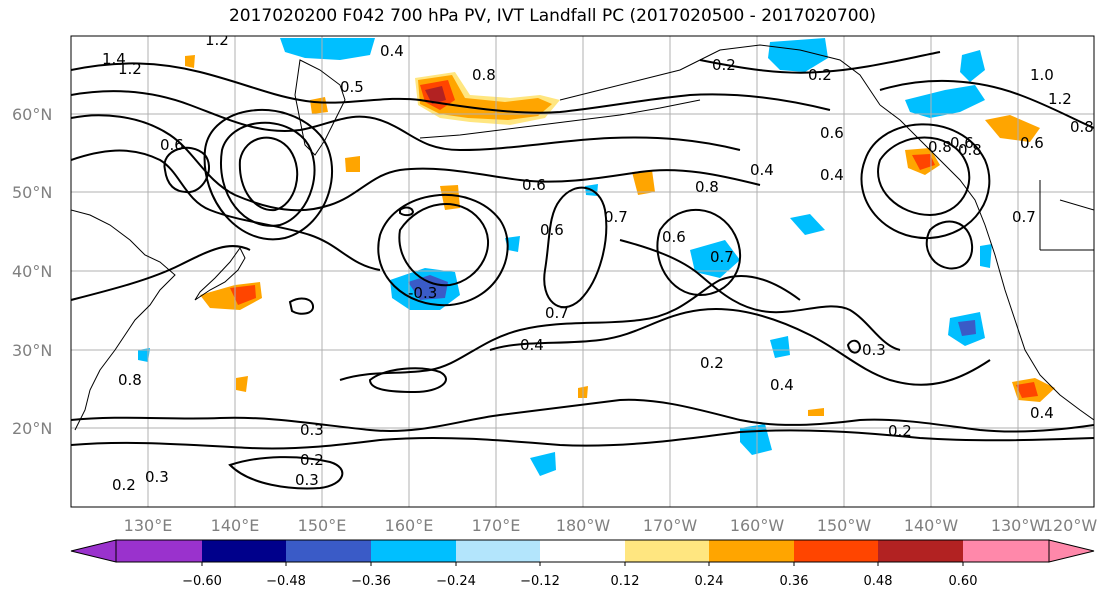 This screenshot has height=601, width=1105. What do you see at coordinates (720, 75) in the screenshot?
I see `coastline-alaska` at bounding box center [720, 75].